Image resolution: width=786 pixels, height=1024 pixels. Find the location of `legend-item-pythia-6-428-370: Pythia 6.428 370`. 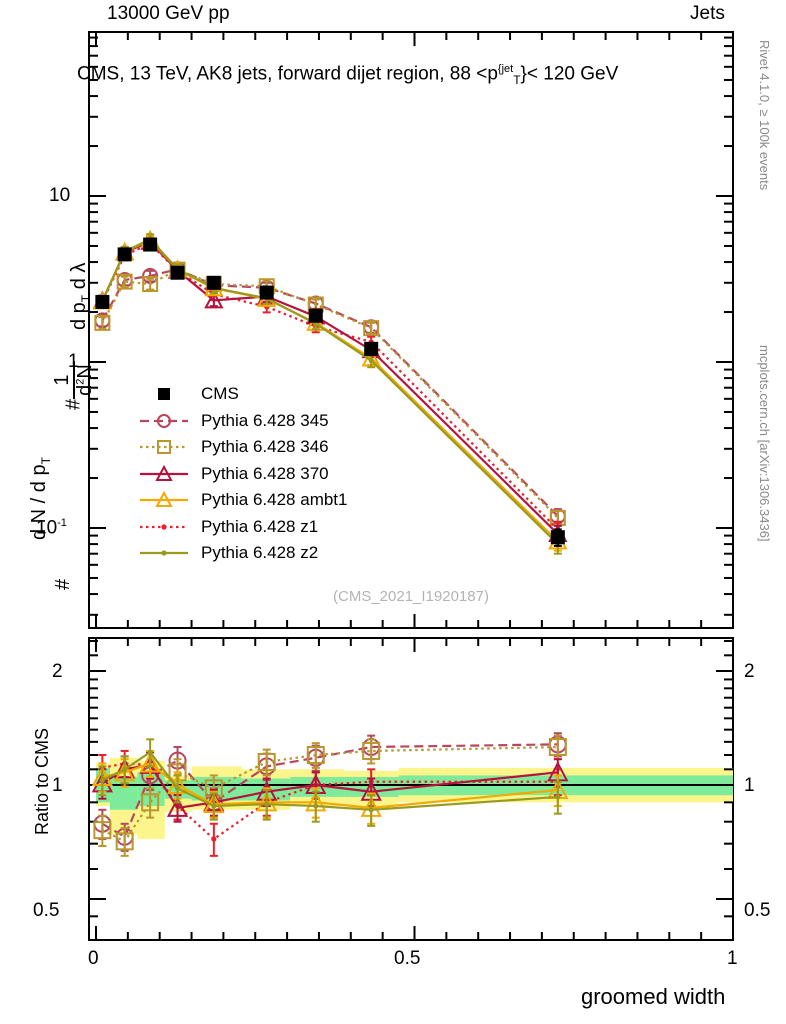

legend-item-pythia-6-428-370: Pythia 6.428 370 is located at coordinates (243, 474).